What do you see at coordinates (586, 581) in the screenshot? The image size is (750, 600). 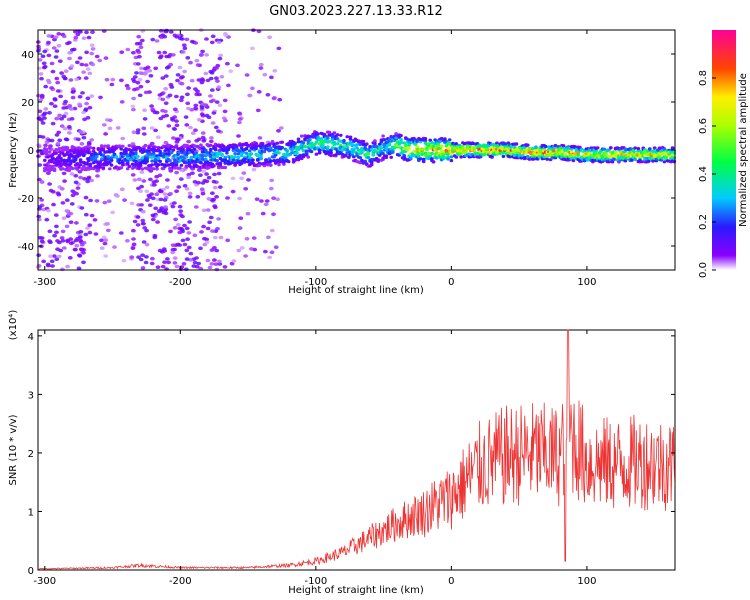 I see `x-tick-label: 100` at bounding box center [586, 581].